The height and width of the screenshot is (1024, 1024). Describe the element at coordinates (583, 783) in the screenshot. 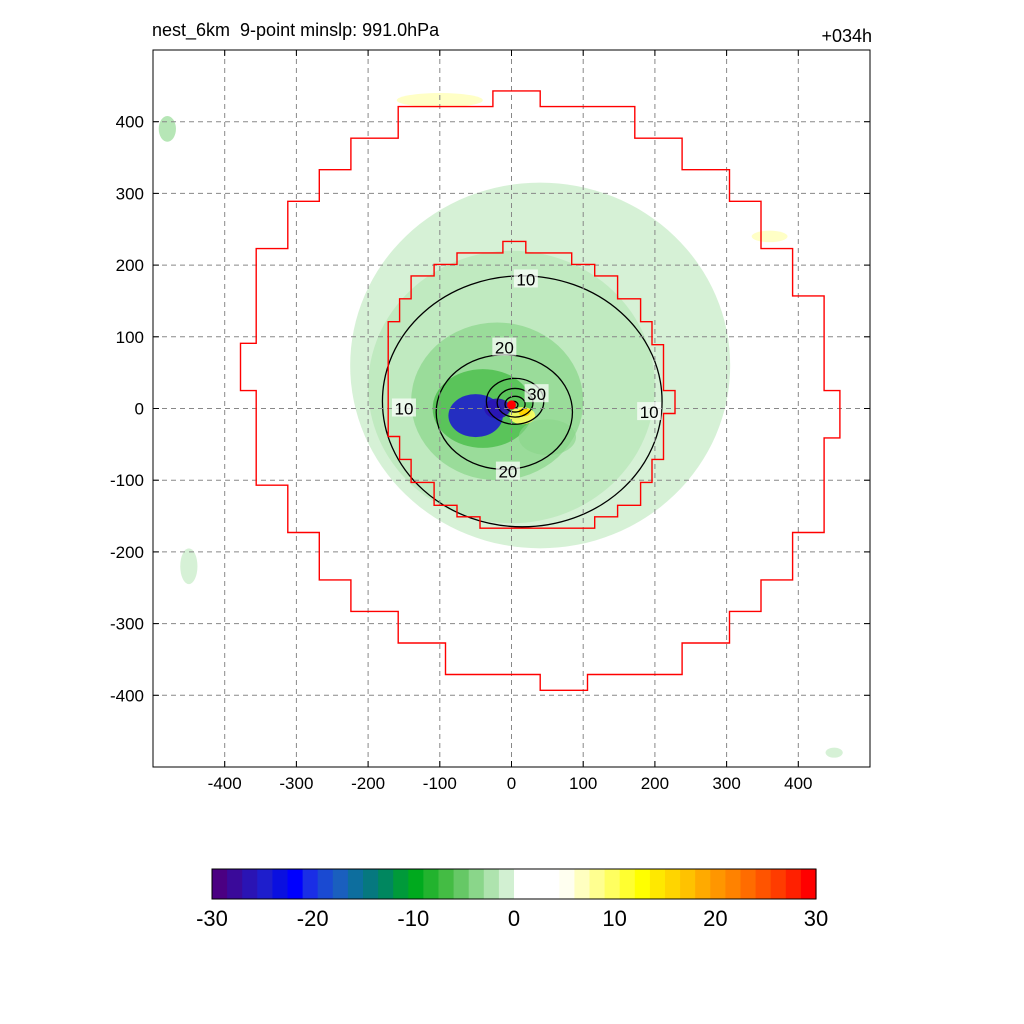

I see `x-tick-label: 100` at that location.